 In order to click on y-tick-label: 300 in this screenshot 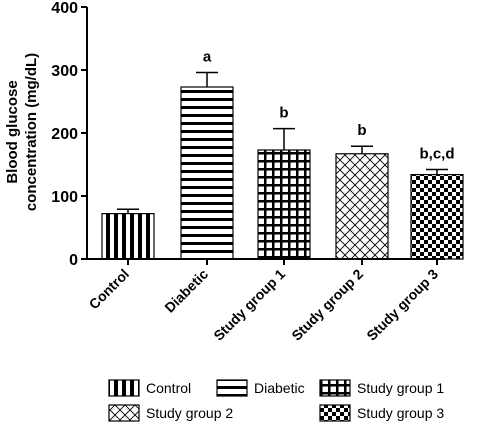, I will do `click(64, 71)`.